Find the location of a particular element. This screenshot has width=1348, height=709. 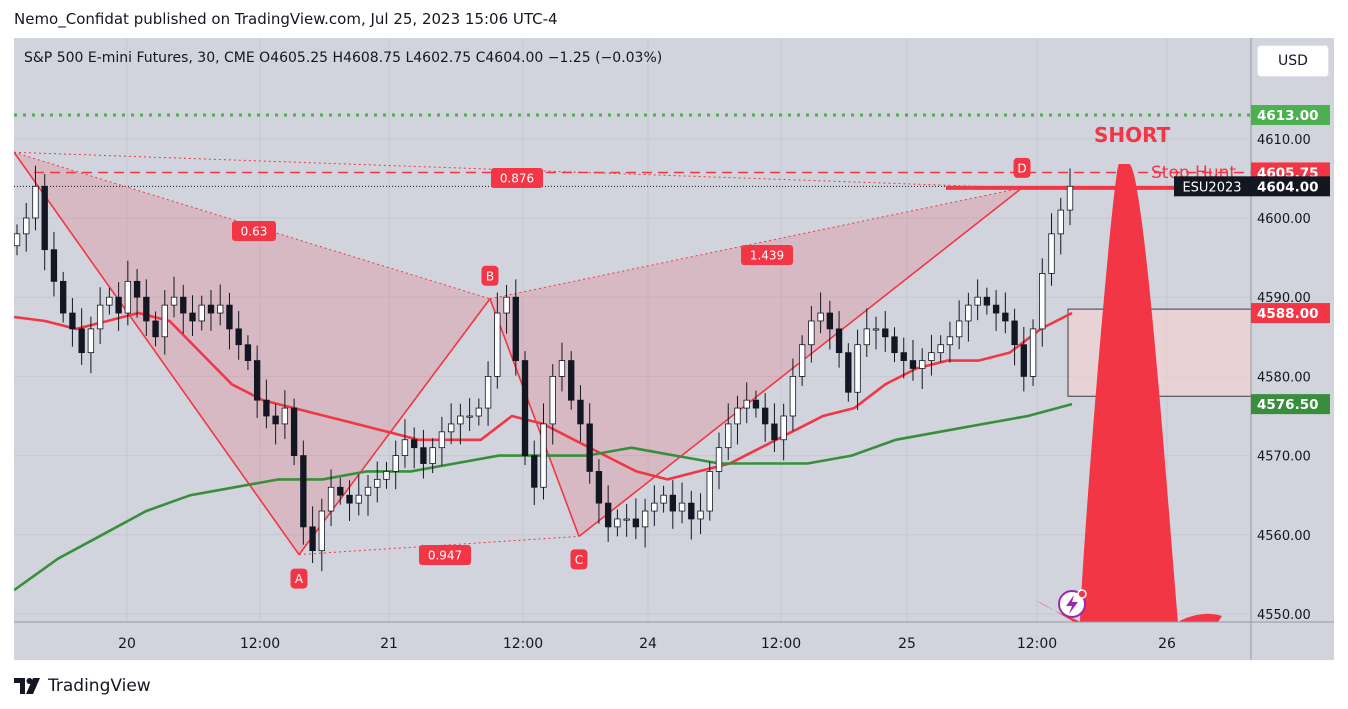

price-tick-label: 4610.00 is located at coordinates (1284, 140).